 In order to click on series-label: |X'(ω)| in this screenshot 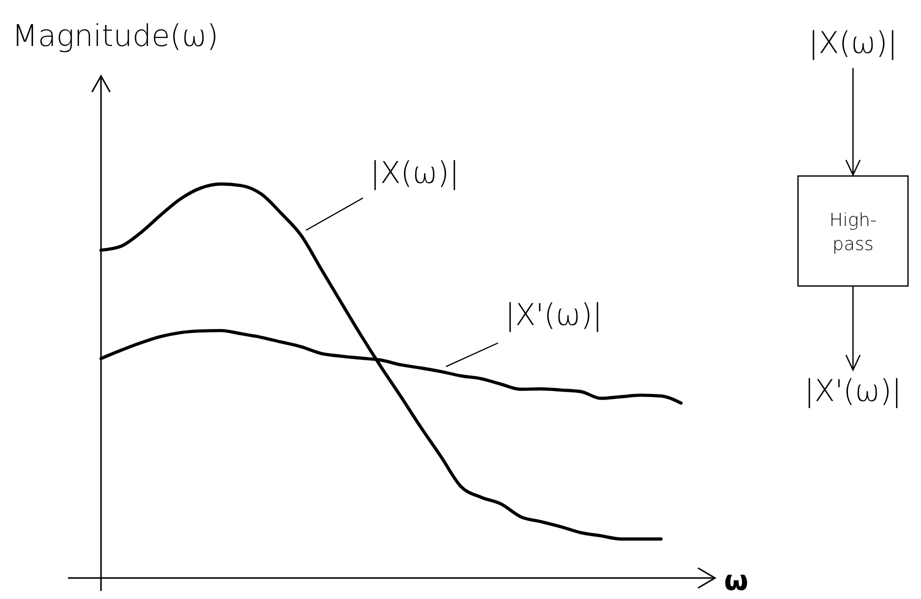, I will do `click(554, 315)`.